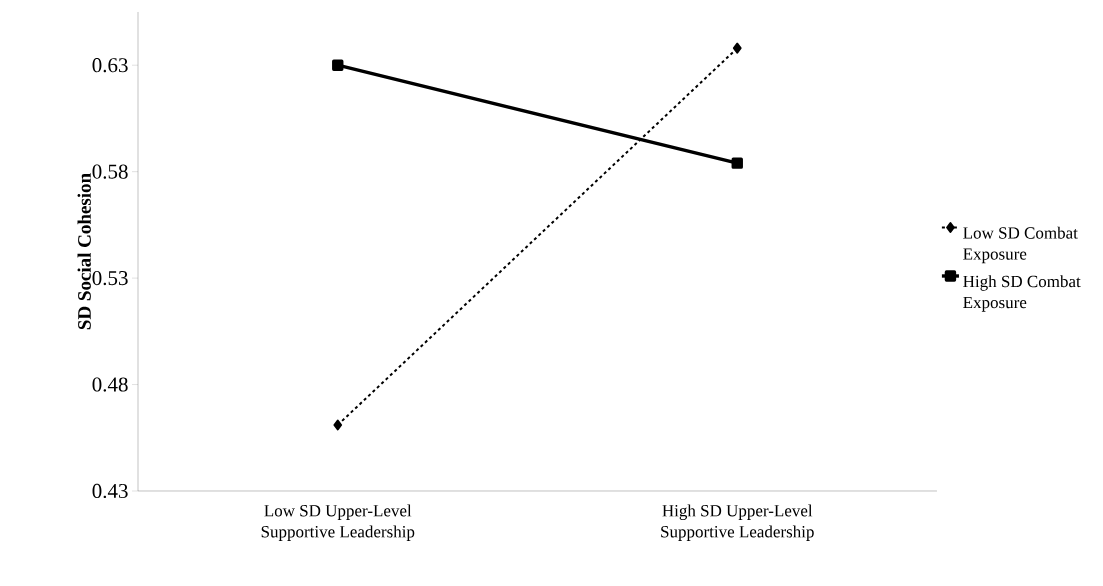 This screenshot has height=586, width=1103. What do you see at coordinates (1022, 293) in the screenshot?
I see `legend-label: High SD Combat Exposure` at bounding box center [1022, 293].